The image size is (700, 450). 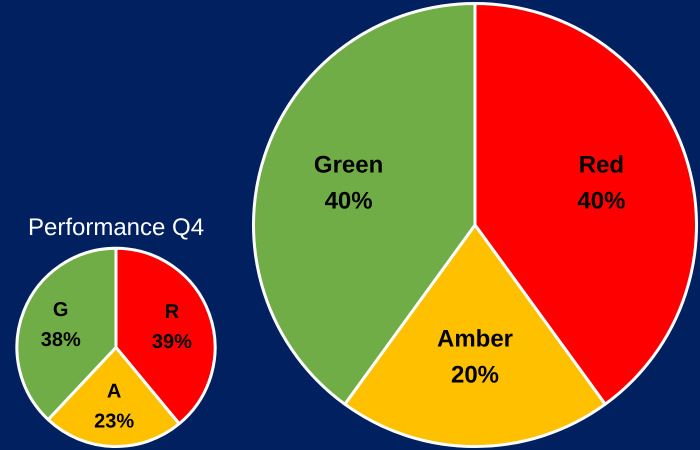 I want to click on slice-label: Red, so click(x=601, y=165).